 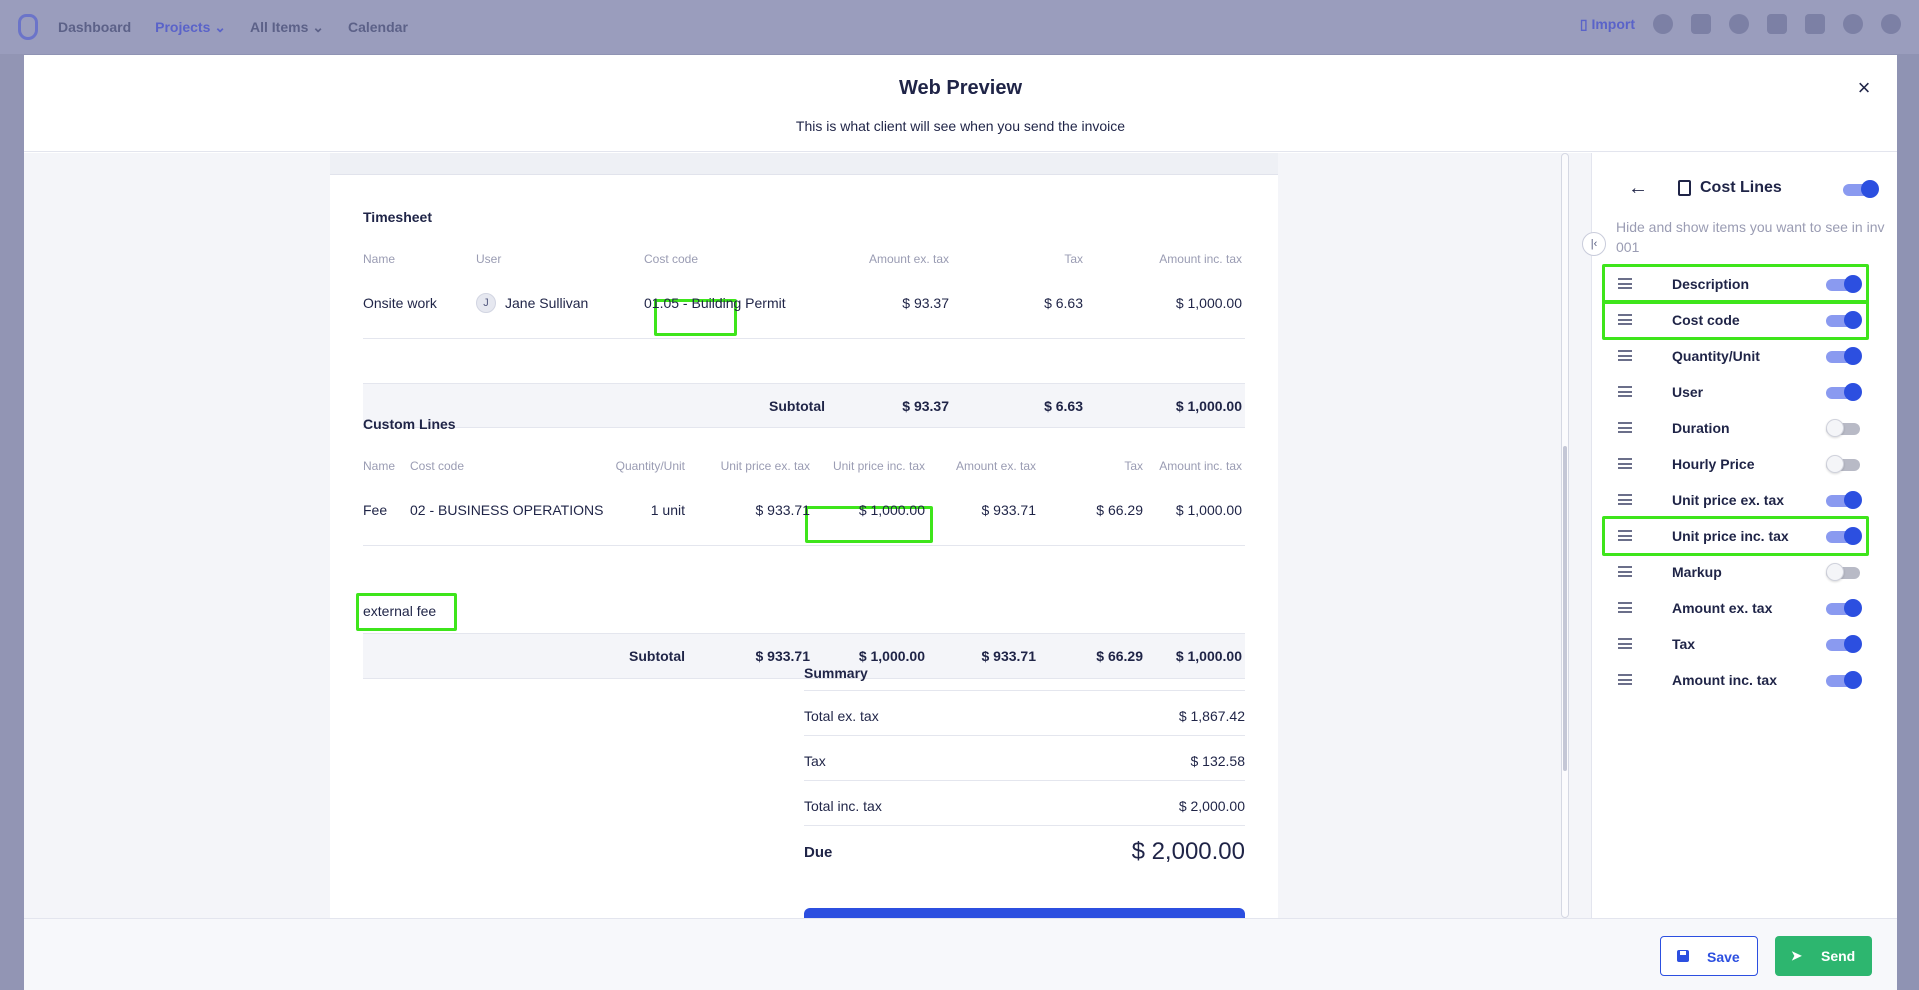 What do you see at coordinates (995, 466) in the screenshot?
I see `custom-header-amount-ex: Amount ex. tax` at bounding box center [995, 466].